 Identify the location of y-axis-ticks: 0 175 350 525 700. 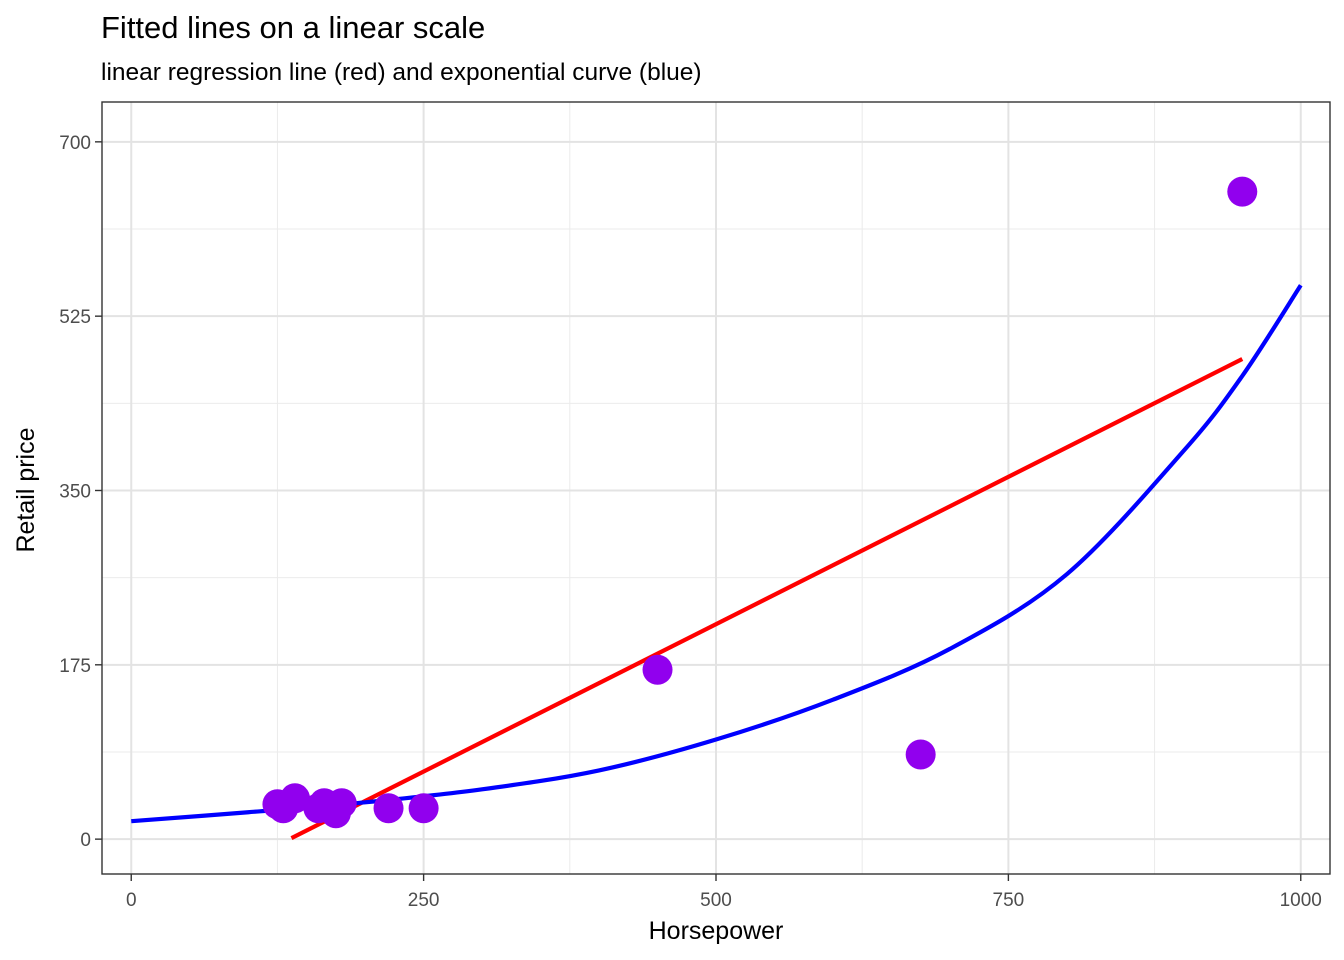
(80, 492).